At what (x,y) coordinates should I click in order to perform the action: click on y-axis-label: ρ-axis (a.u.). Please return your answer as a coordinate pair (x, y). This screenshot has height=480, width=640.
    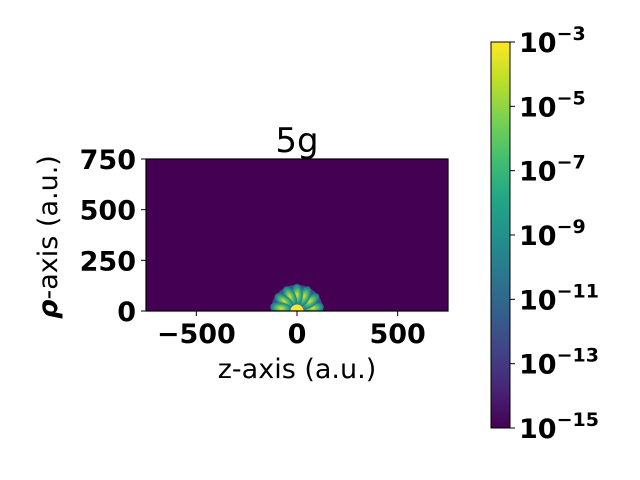
    Looking at the image, I should click on (48, 237).